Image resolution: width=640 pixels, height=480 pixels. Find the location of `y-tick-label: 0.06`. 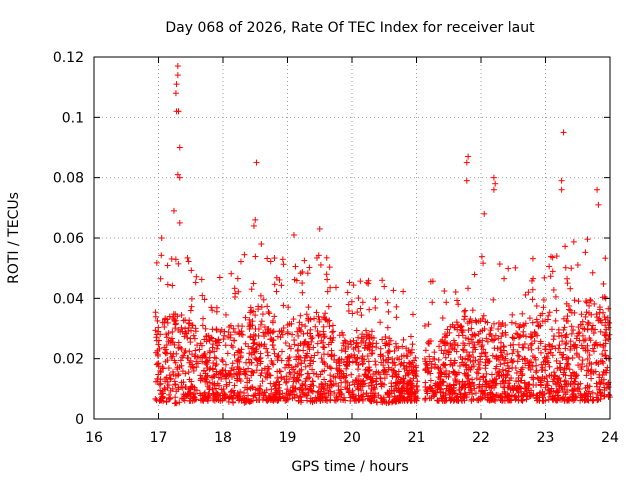

y-tick-label: 0.06 is located at coordinates (68, 239).